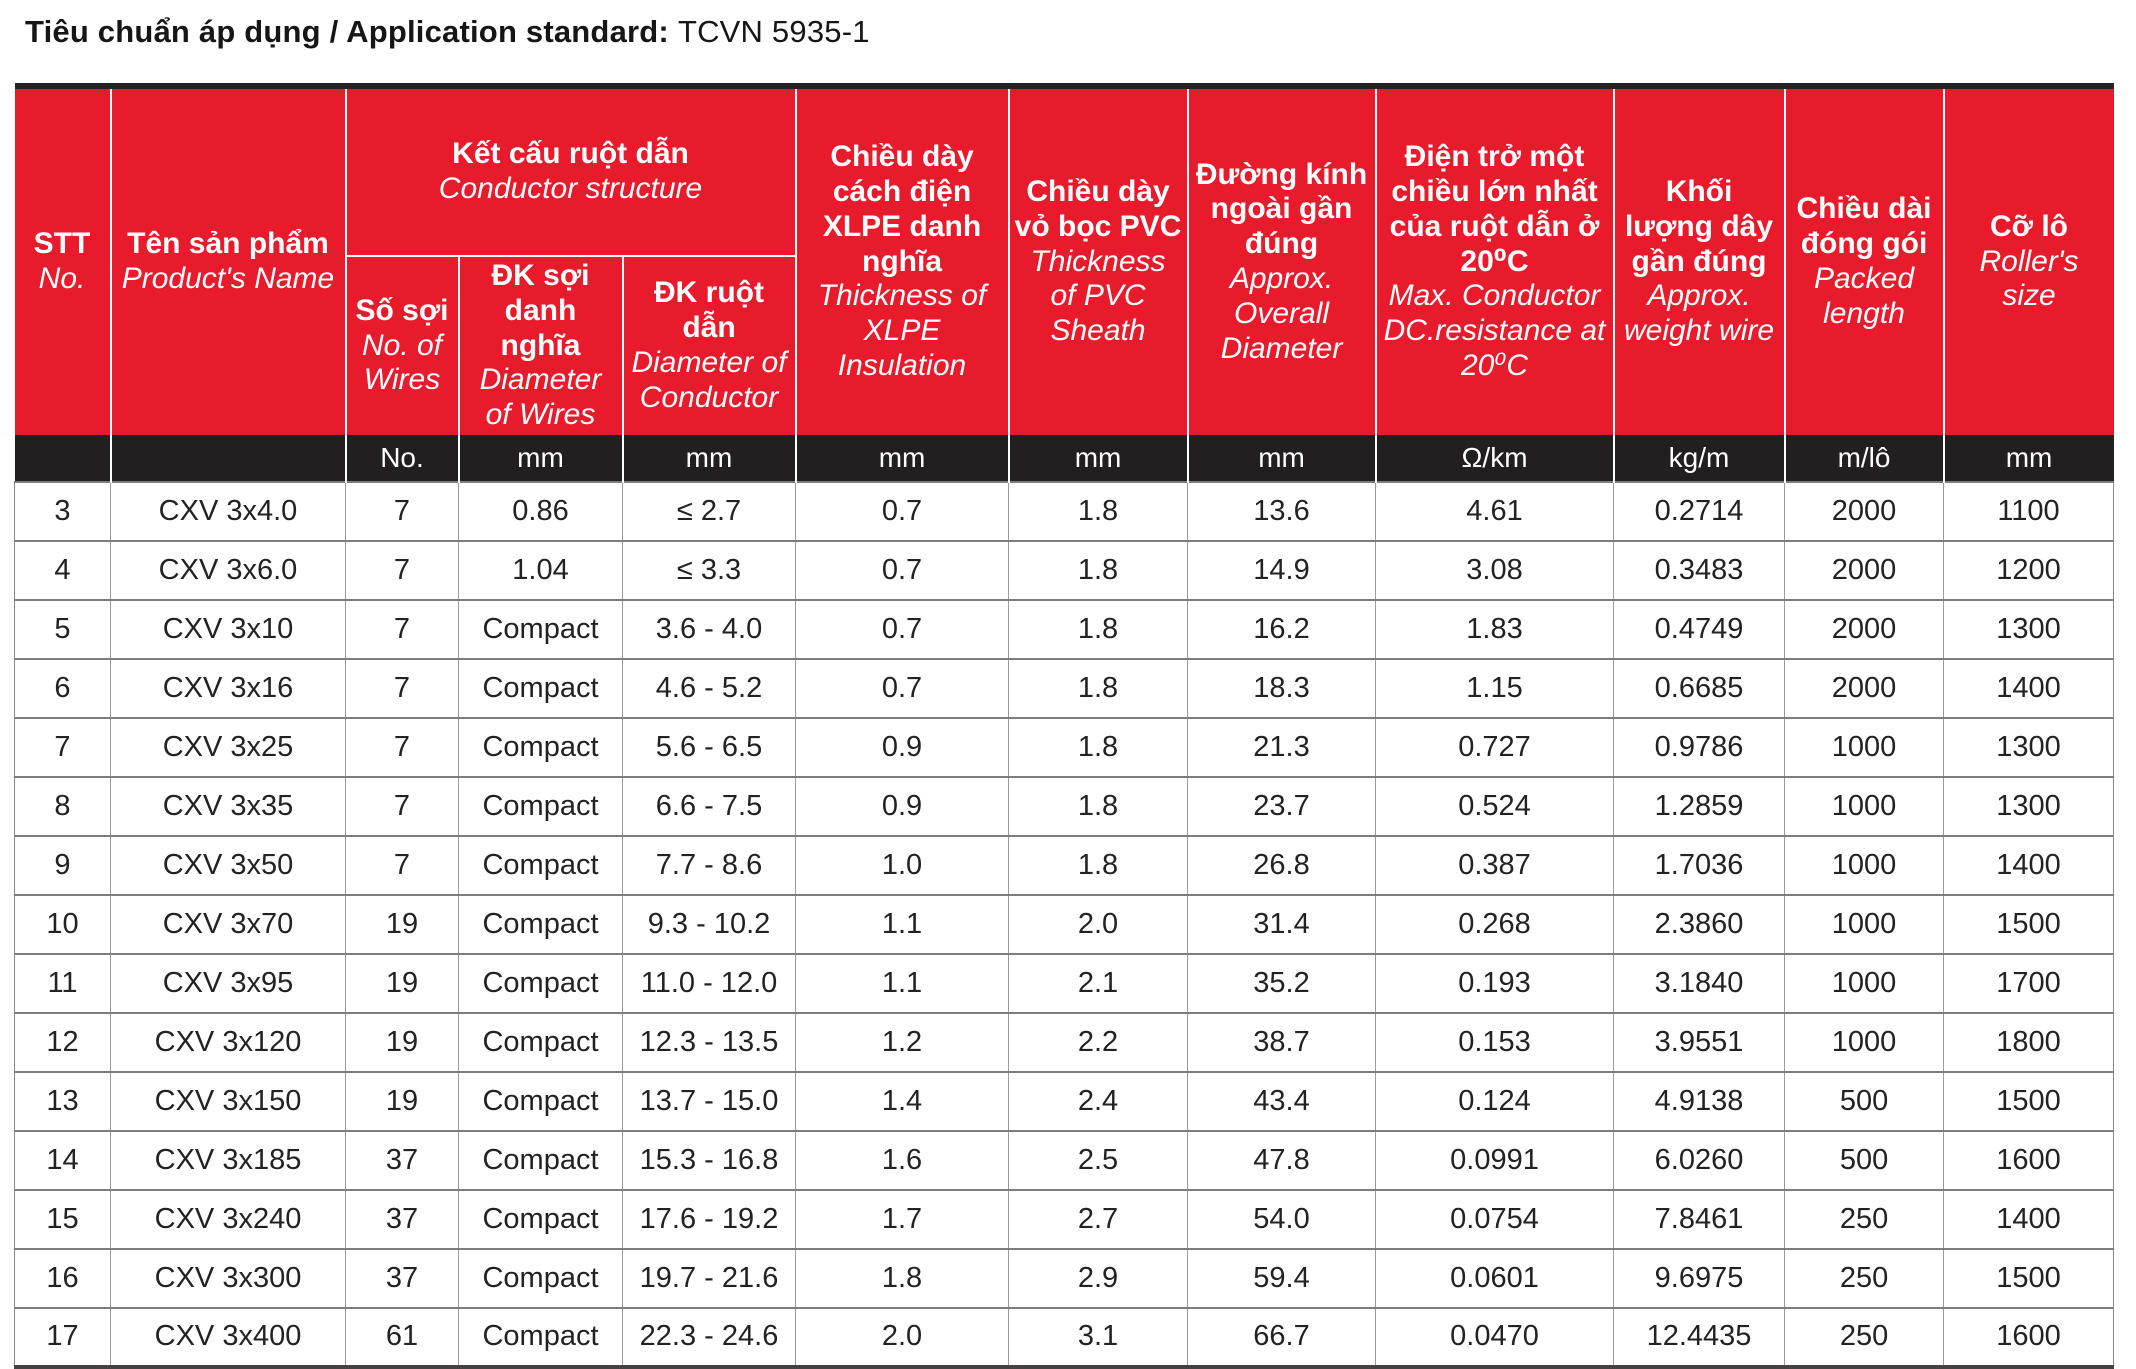  I want to click on col-header-conductor-diameter: ĐK ruột dẫn Diameter of Conductor, so click(709, 345).